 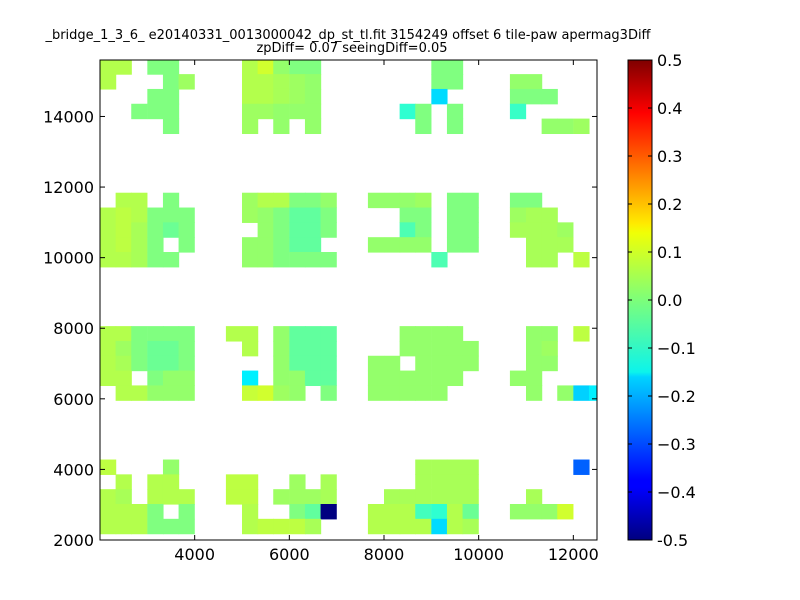 What do you see at coordinates (669, 156) in the screenshot?
I see `colorbar-tick-label: 0.3` at bounding box center [669, 156].